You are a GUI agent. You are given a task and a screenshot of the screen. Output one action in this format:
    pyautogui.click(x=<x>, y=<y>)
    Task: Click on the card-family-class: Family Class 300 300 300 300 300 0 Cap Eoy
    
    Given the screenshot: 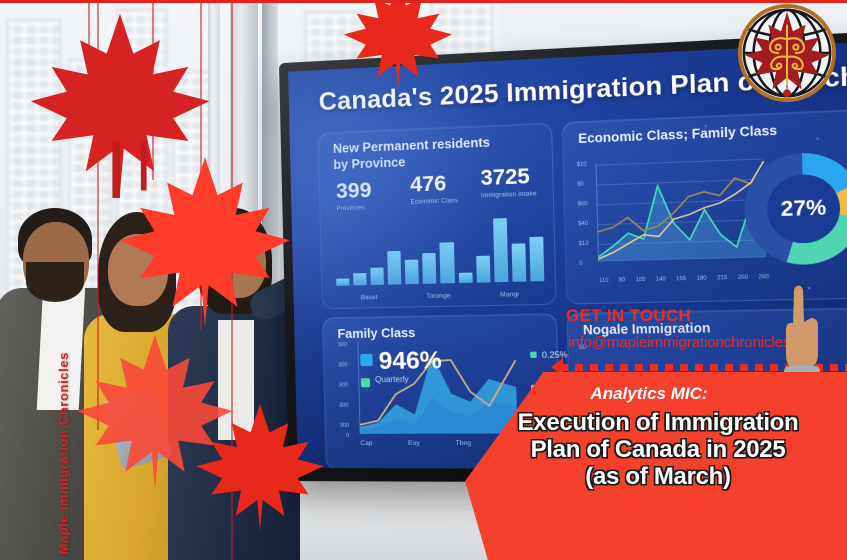 What is the action you would take?
    pyautogui.click(x=445, y=391)
    